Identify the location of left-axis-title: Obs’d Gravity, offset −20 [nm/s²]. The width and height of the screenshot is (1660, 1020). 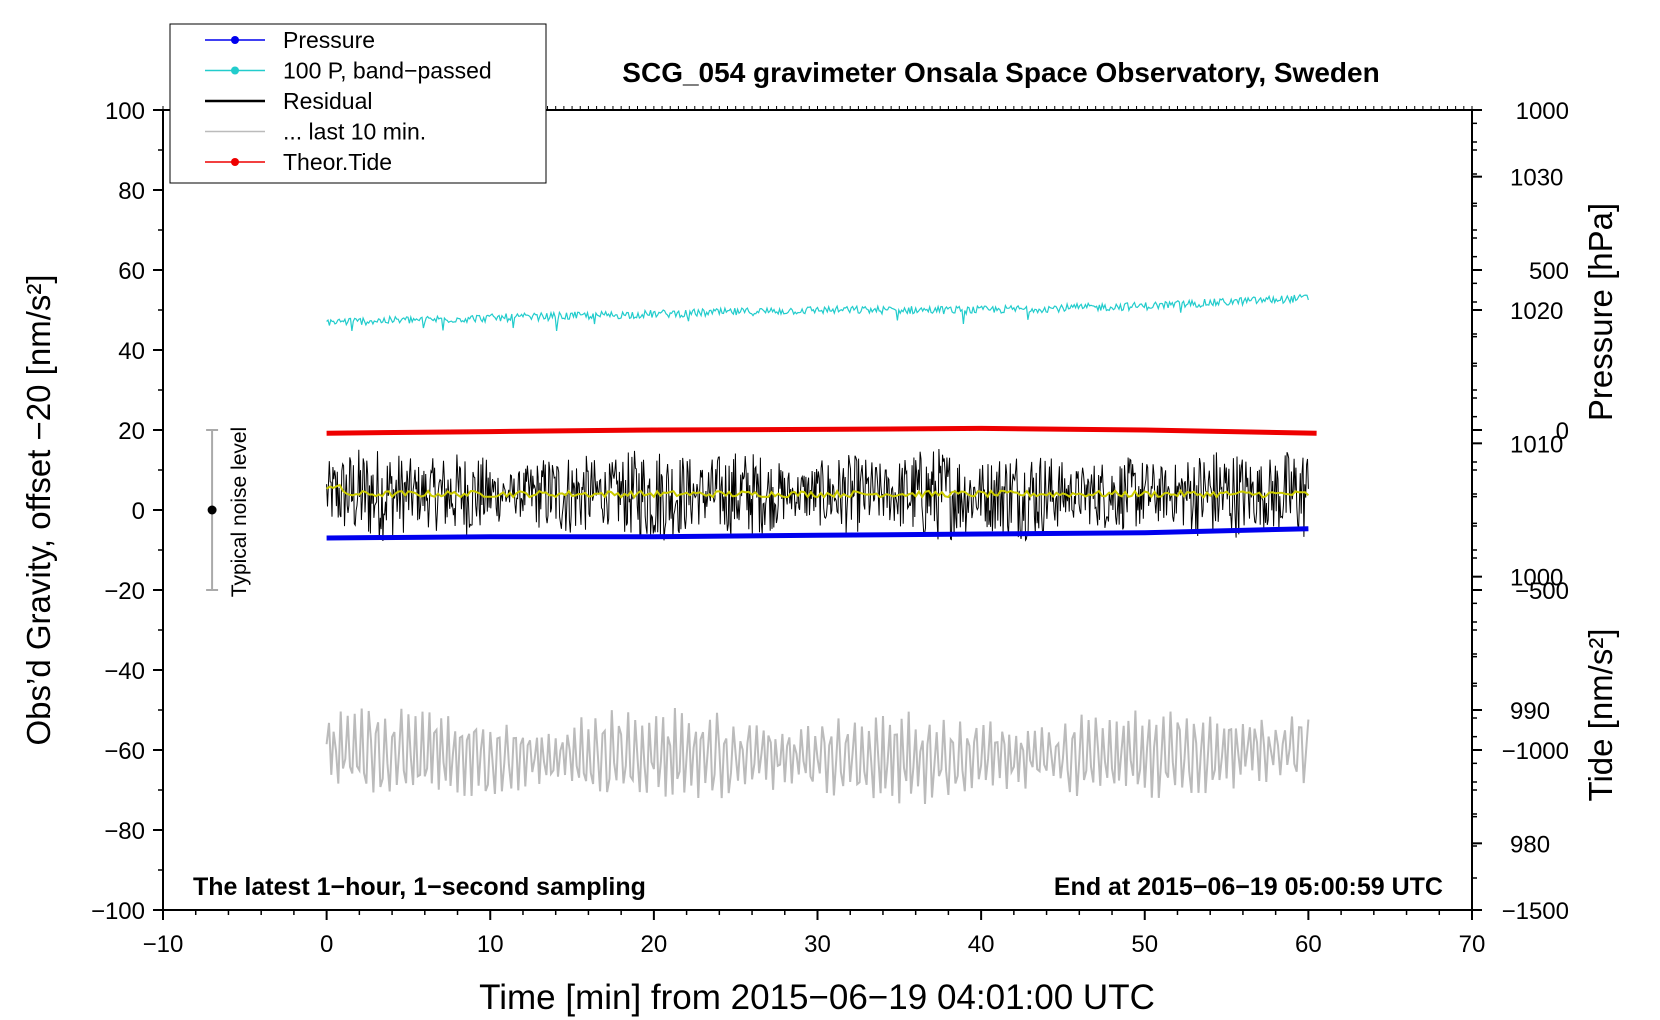
(38, 509).